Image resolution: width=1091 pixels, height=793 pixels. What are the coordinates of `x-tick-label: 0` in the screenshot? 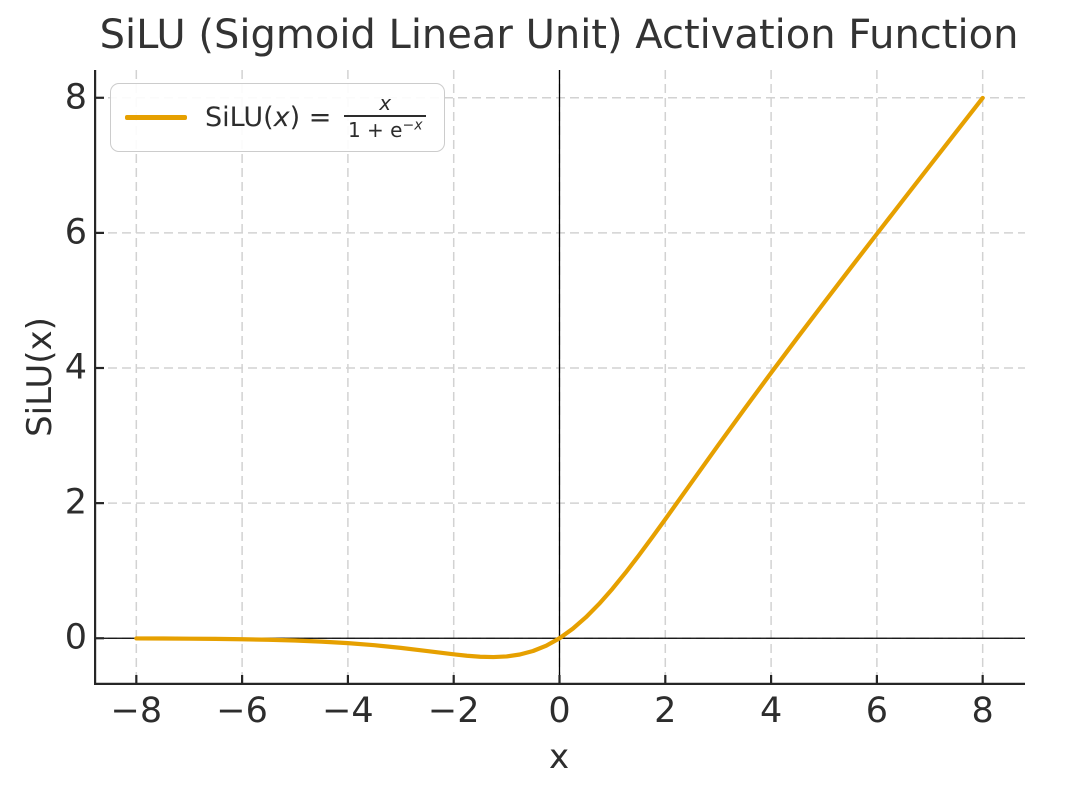 It's located at (559, 711).